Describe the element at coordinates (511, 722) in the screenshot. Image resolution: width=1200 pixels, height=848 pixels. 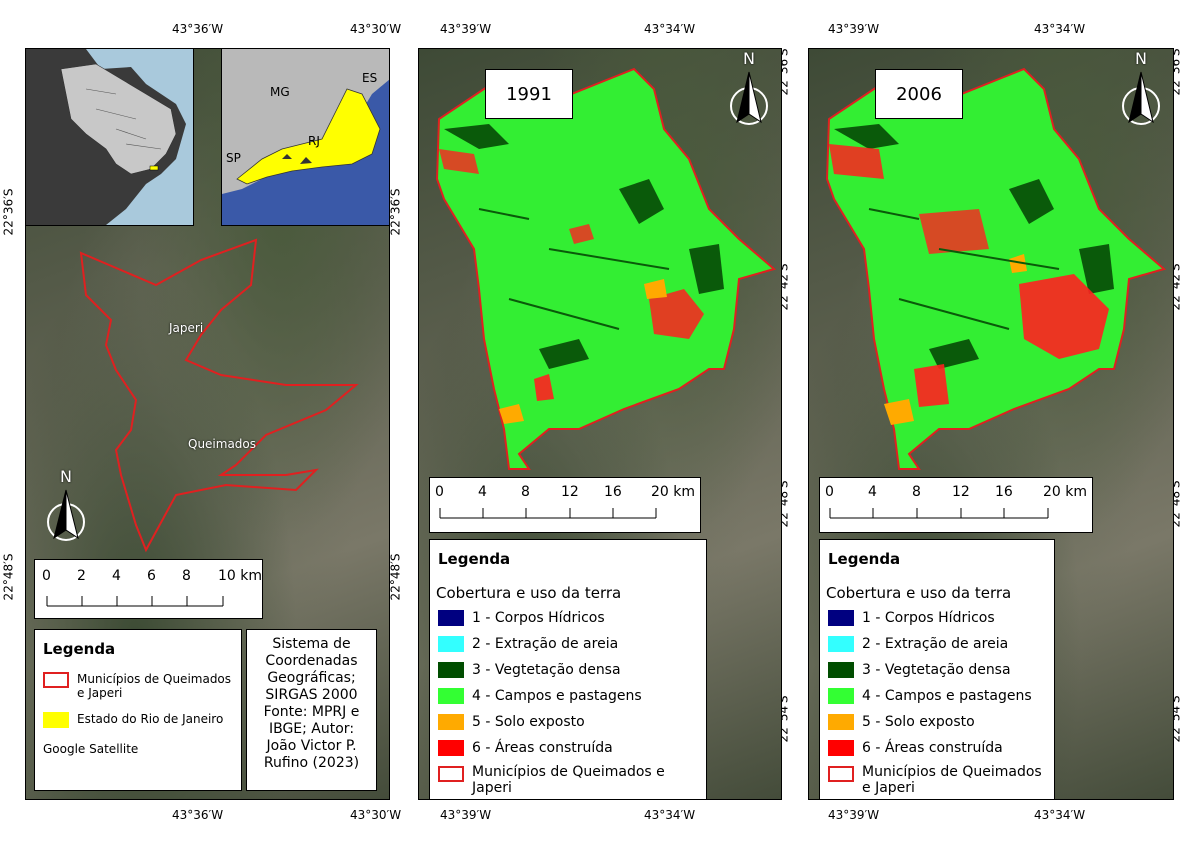
I see `legend-1991-item-5: 5 - Solo exposto` at that location.